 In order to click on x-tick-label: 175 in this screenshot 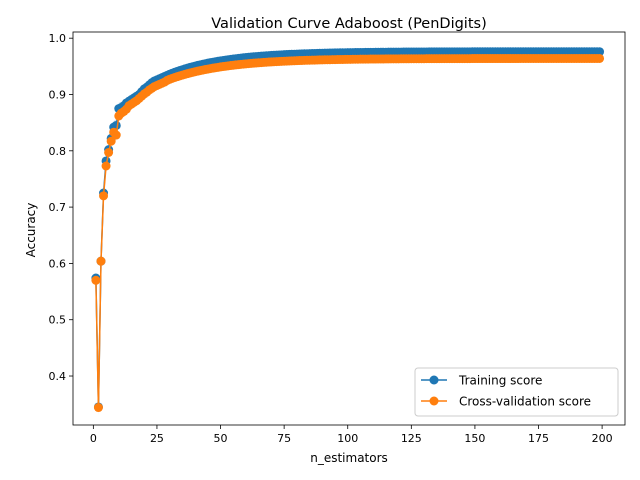, I will do `click(538, 438)`.